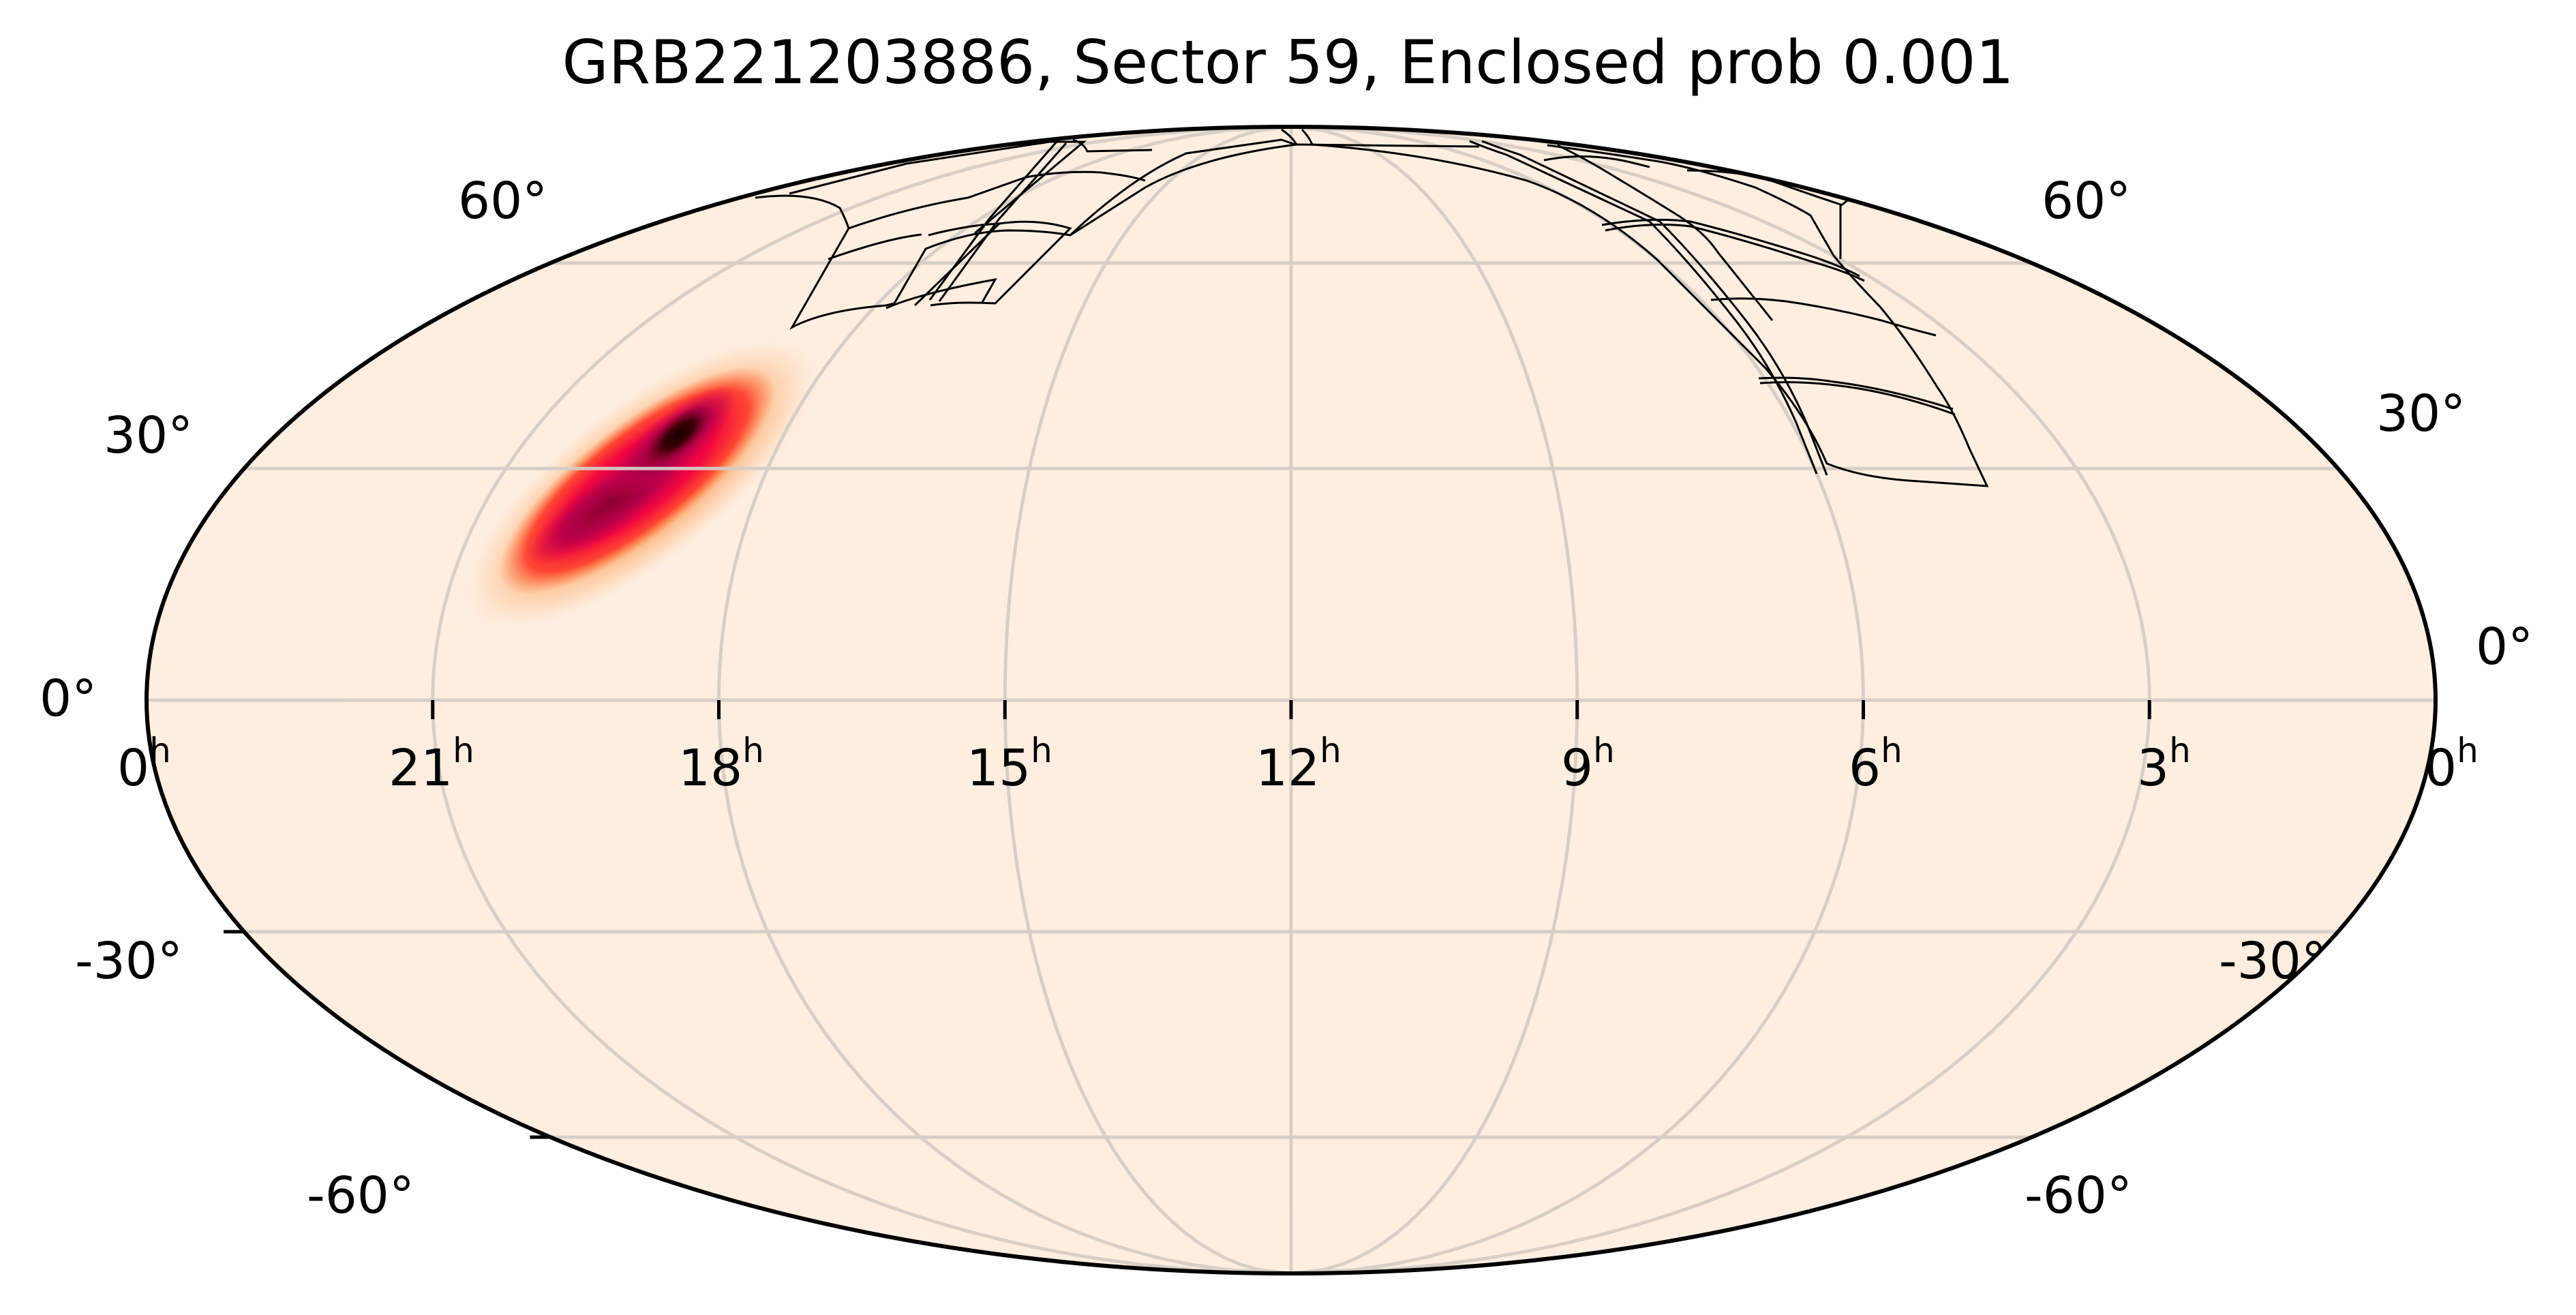 This screenshot has height=1315, width=2576. I want to click on dec-label-60-left: 60°, so click(503, 201).